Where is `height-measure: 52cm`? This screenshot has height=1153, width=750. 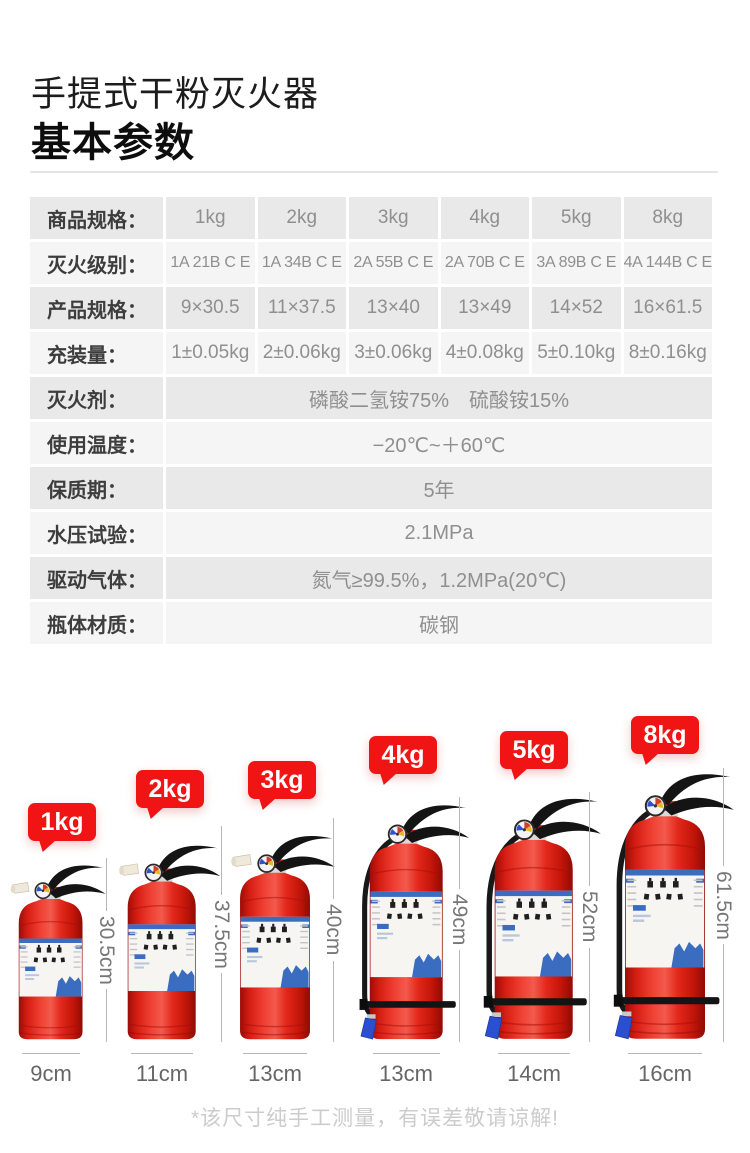 height-measure: 52cm is located at coordinates (589, 917).